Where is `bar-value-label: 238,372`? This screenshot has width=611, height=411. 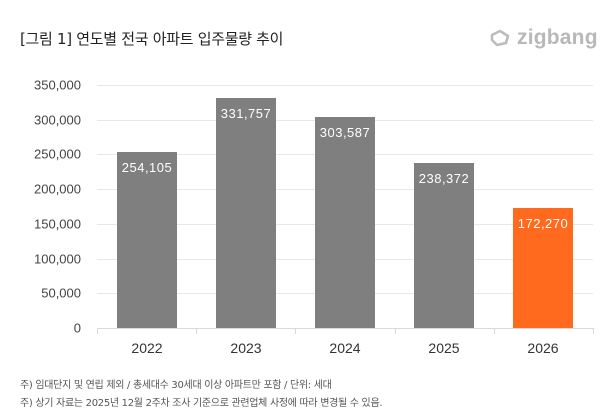 bar-value-label: 238,372 is located at coordinates (444, 178).